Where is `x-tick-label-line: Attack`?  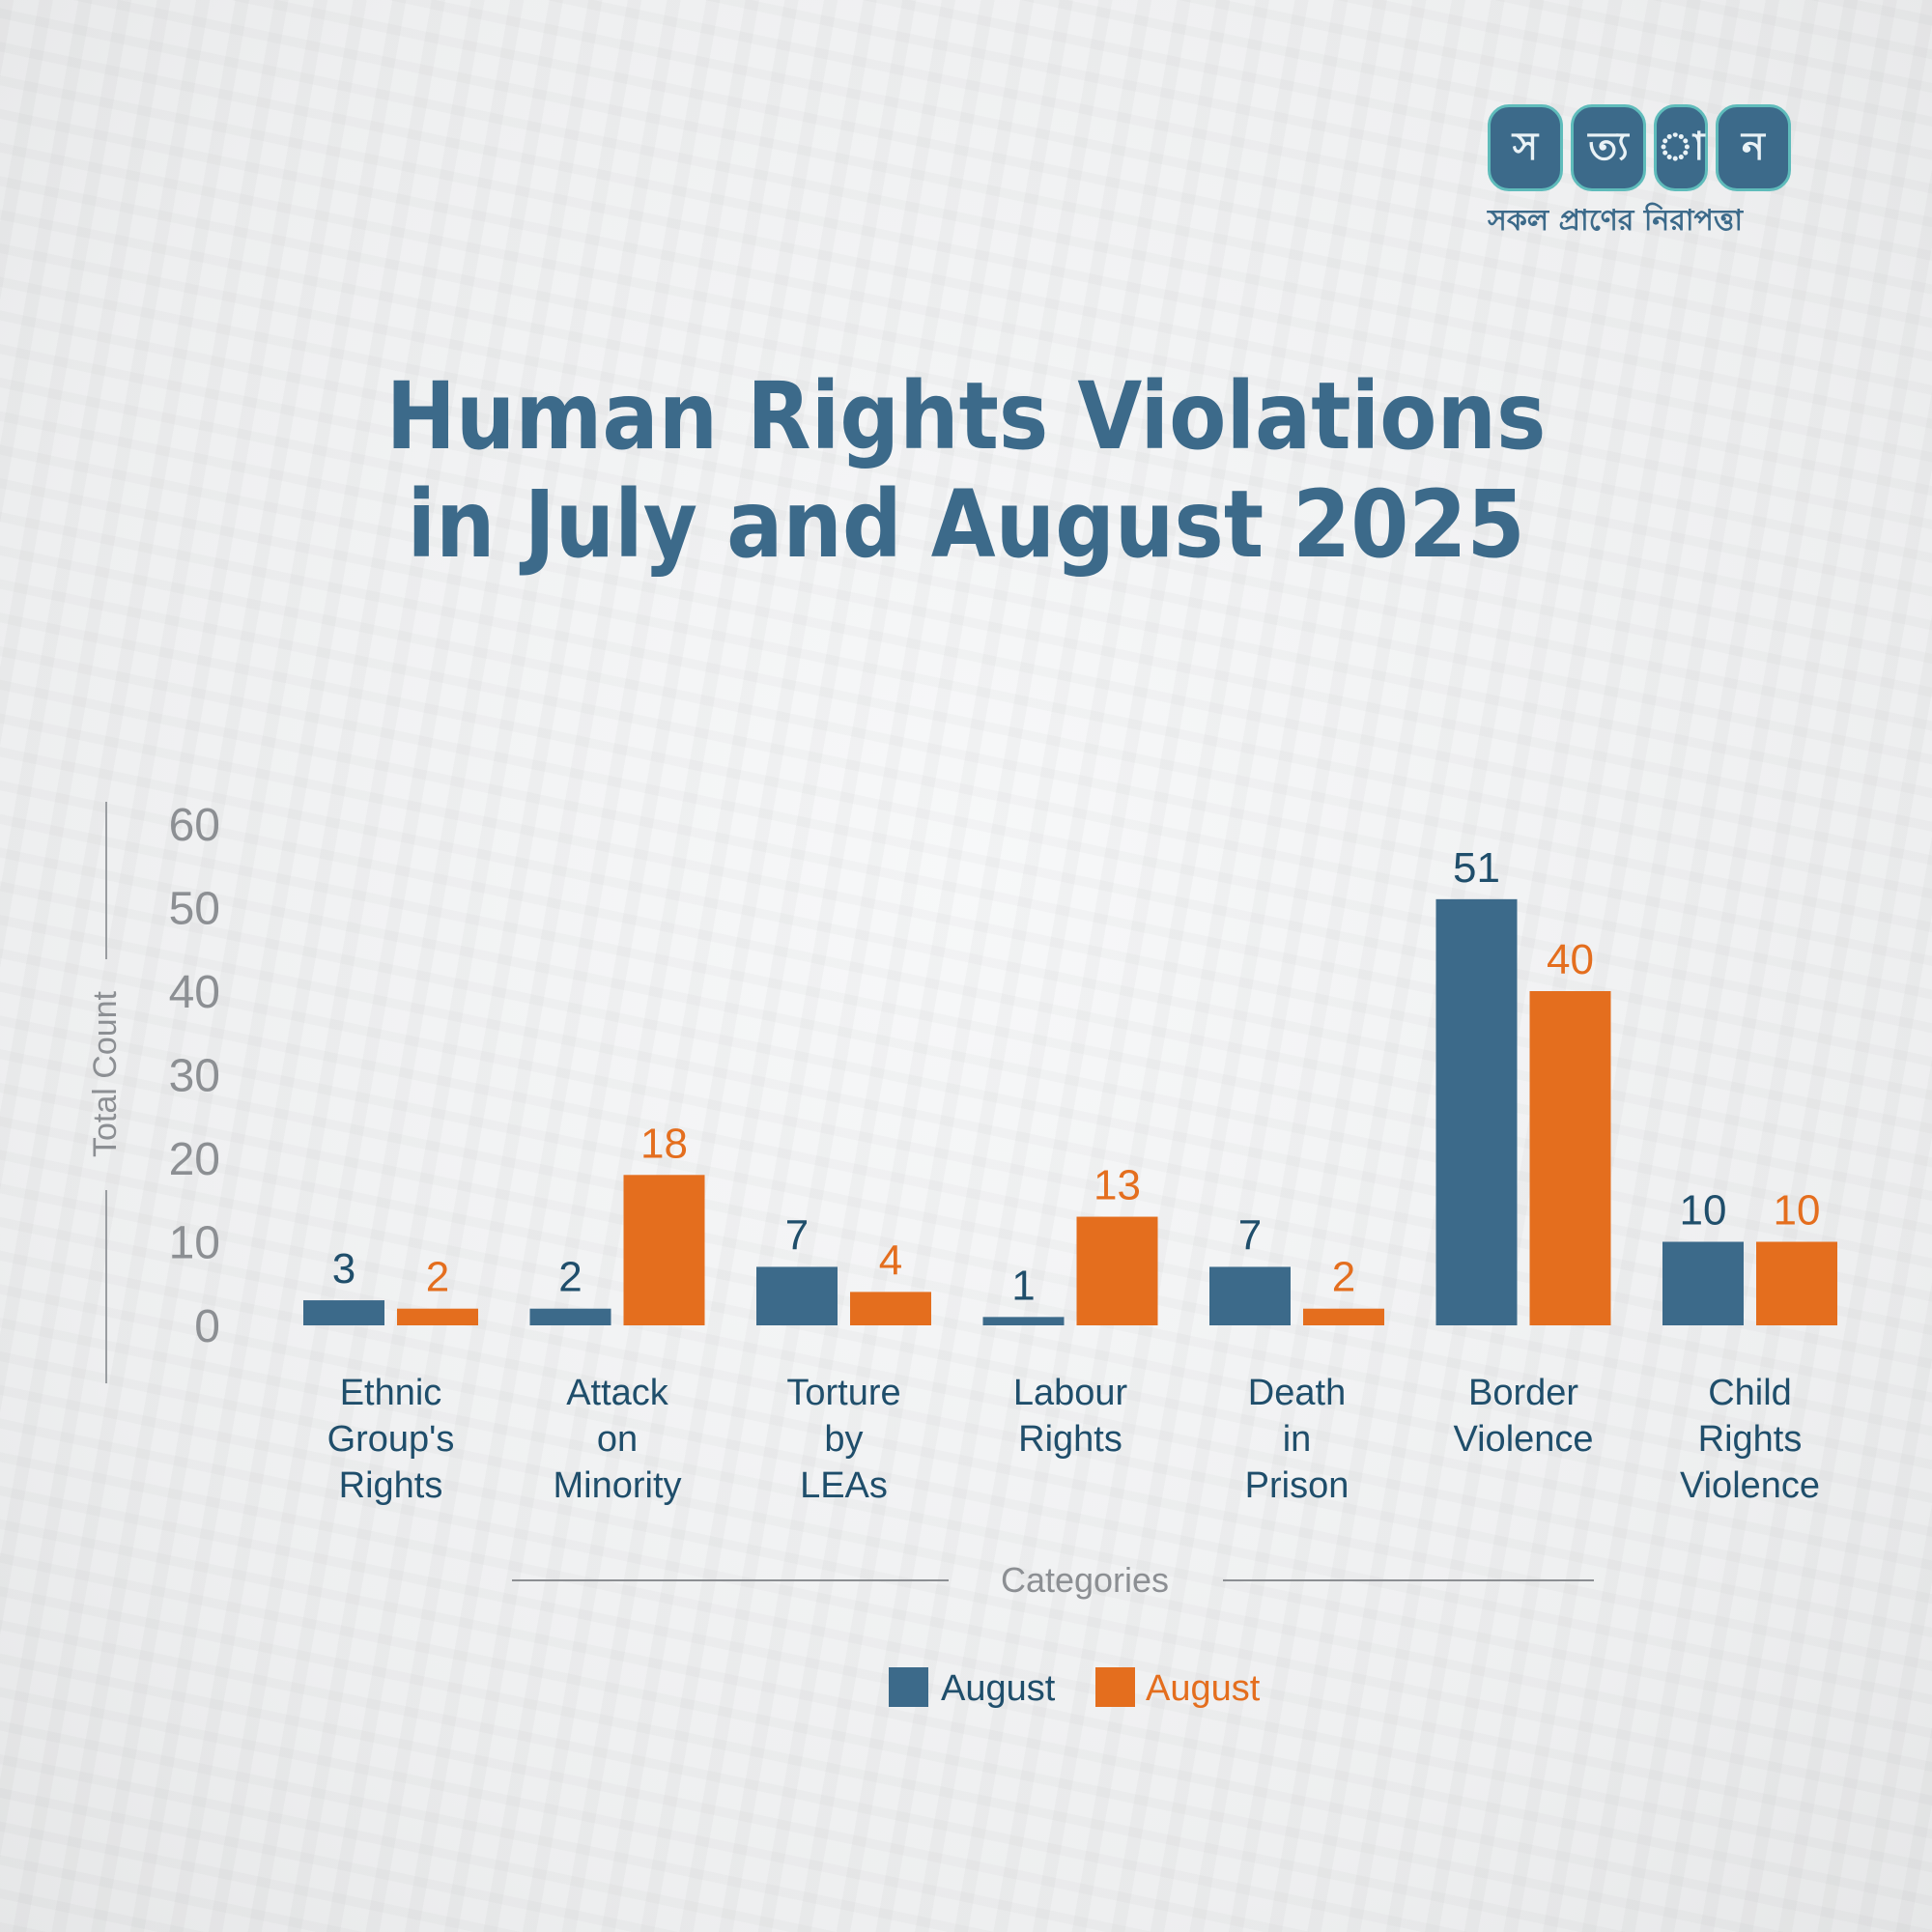
x-tick-label-line: Attack is located at coordinates (617, 1393).